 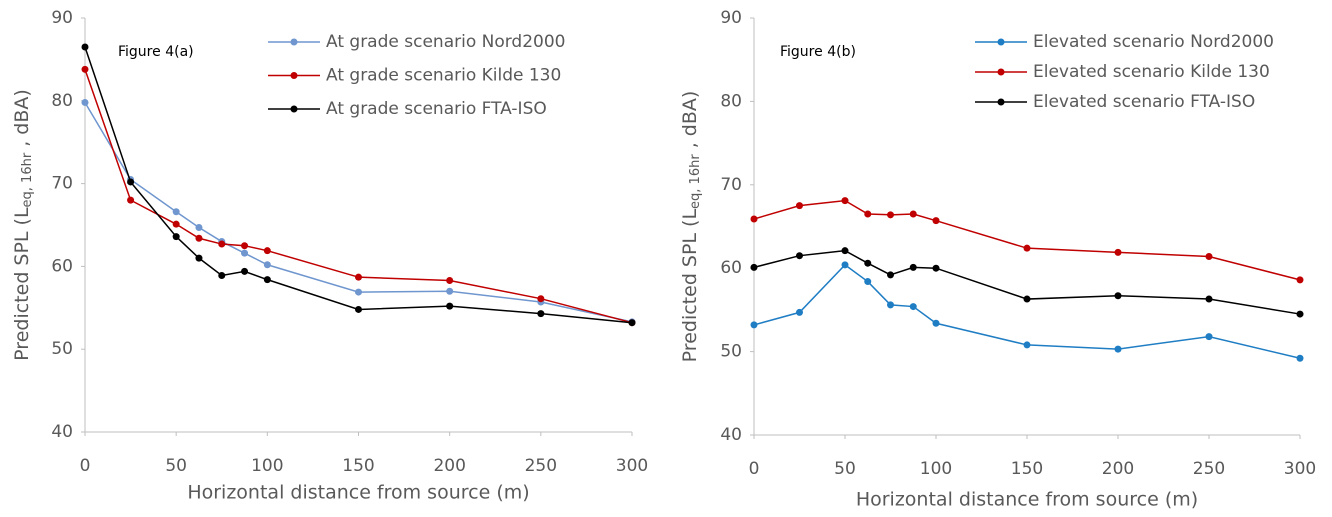 I want to click on x-tick-label: 100, so click(x=267, y=466).